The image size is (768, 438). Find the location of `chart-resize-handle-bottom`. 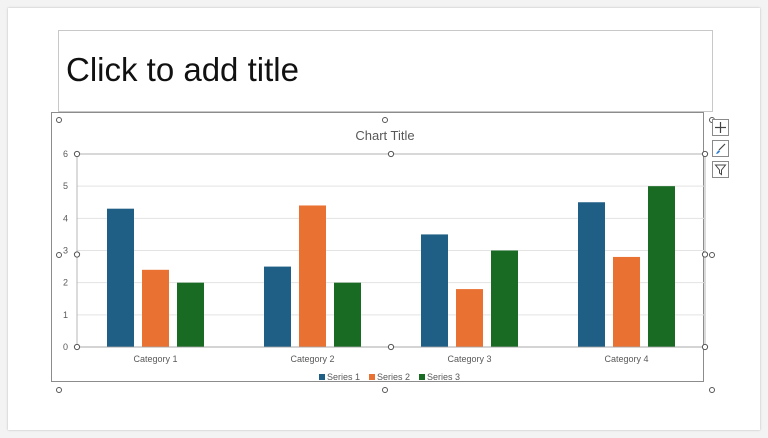

chart-resize-handle-bottom is located at coordinates (385, 390).